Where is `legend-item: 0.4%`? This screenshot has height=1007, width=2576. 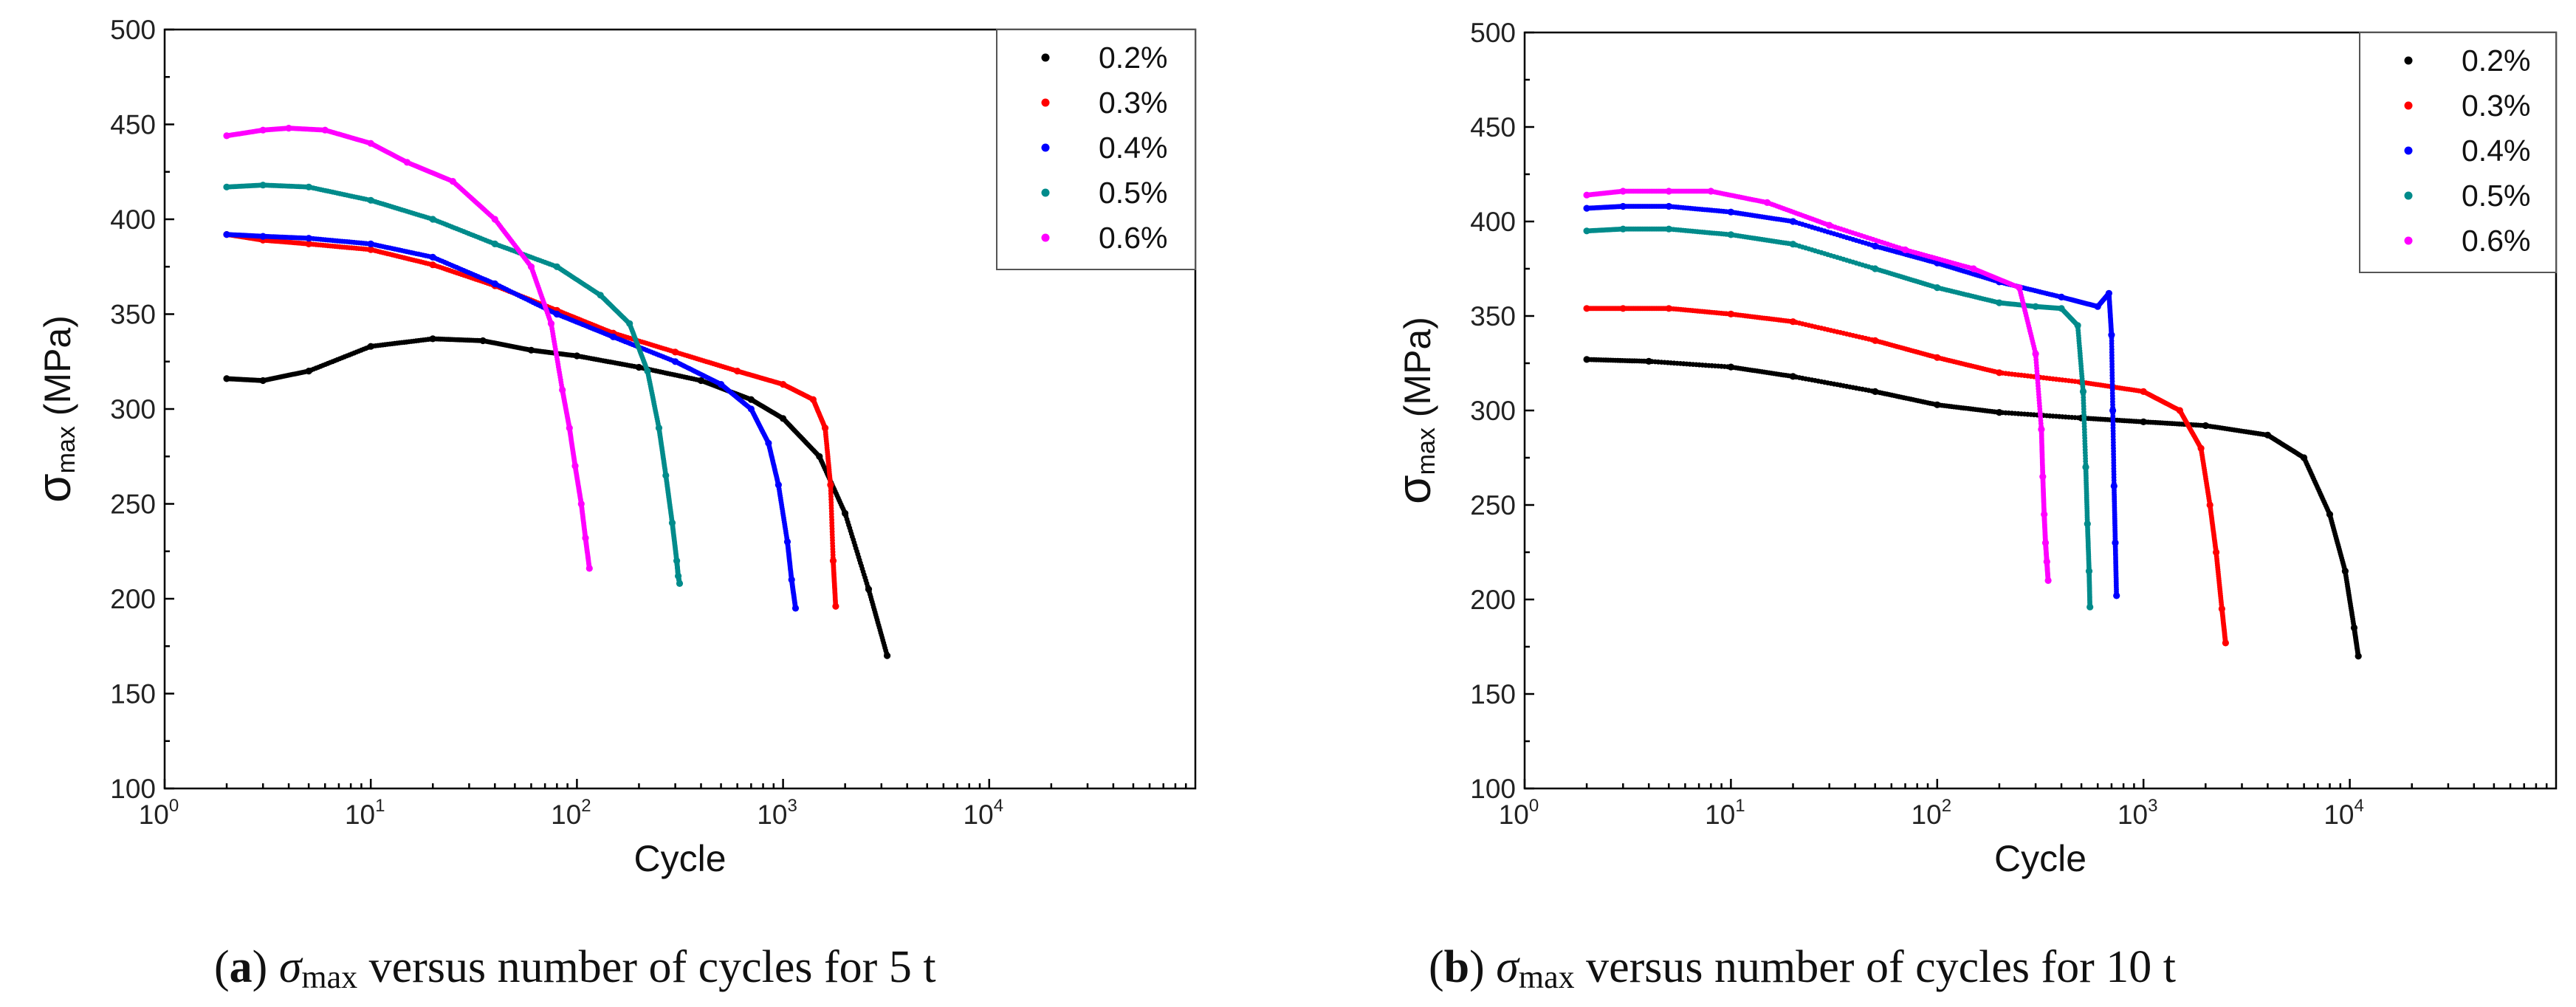 legend-item: 0.4% is located at coordinates (2467, 151).